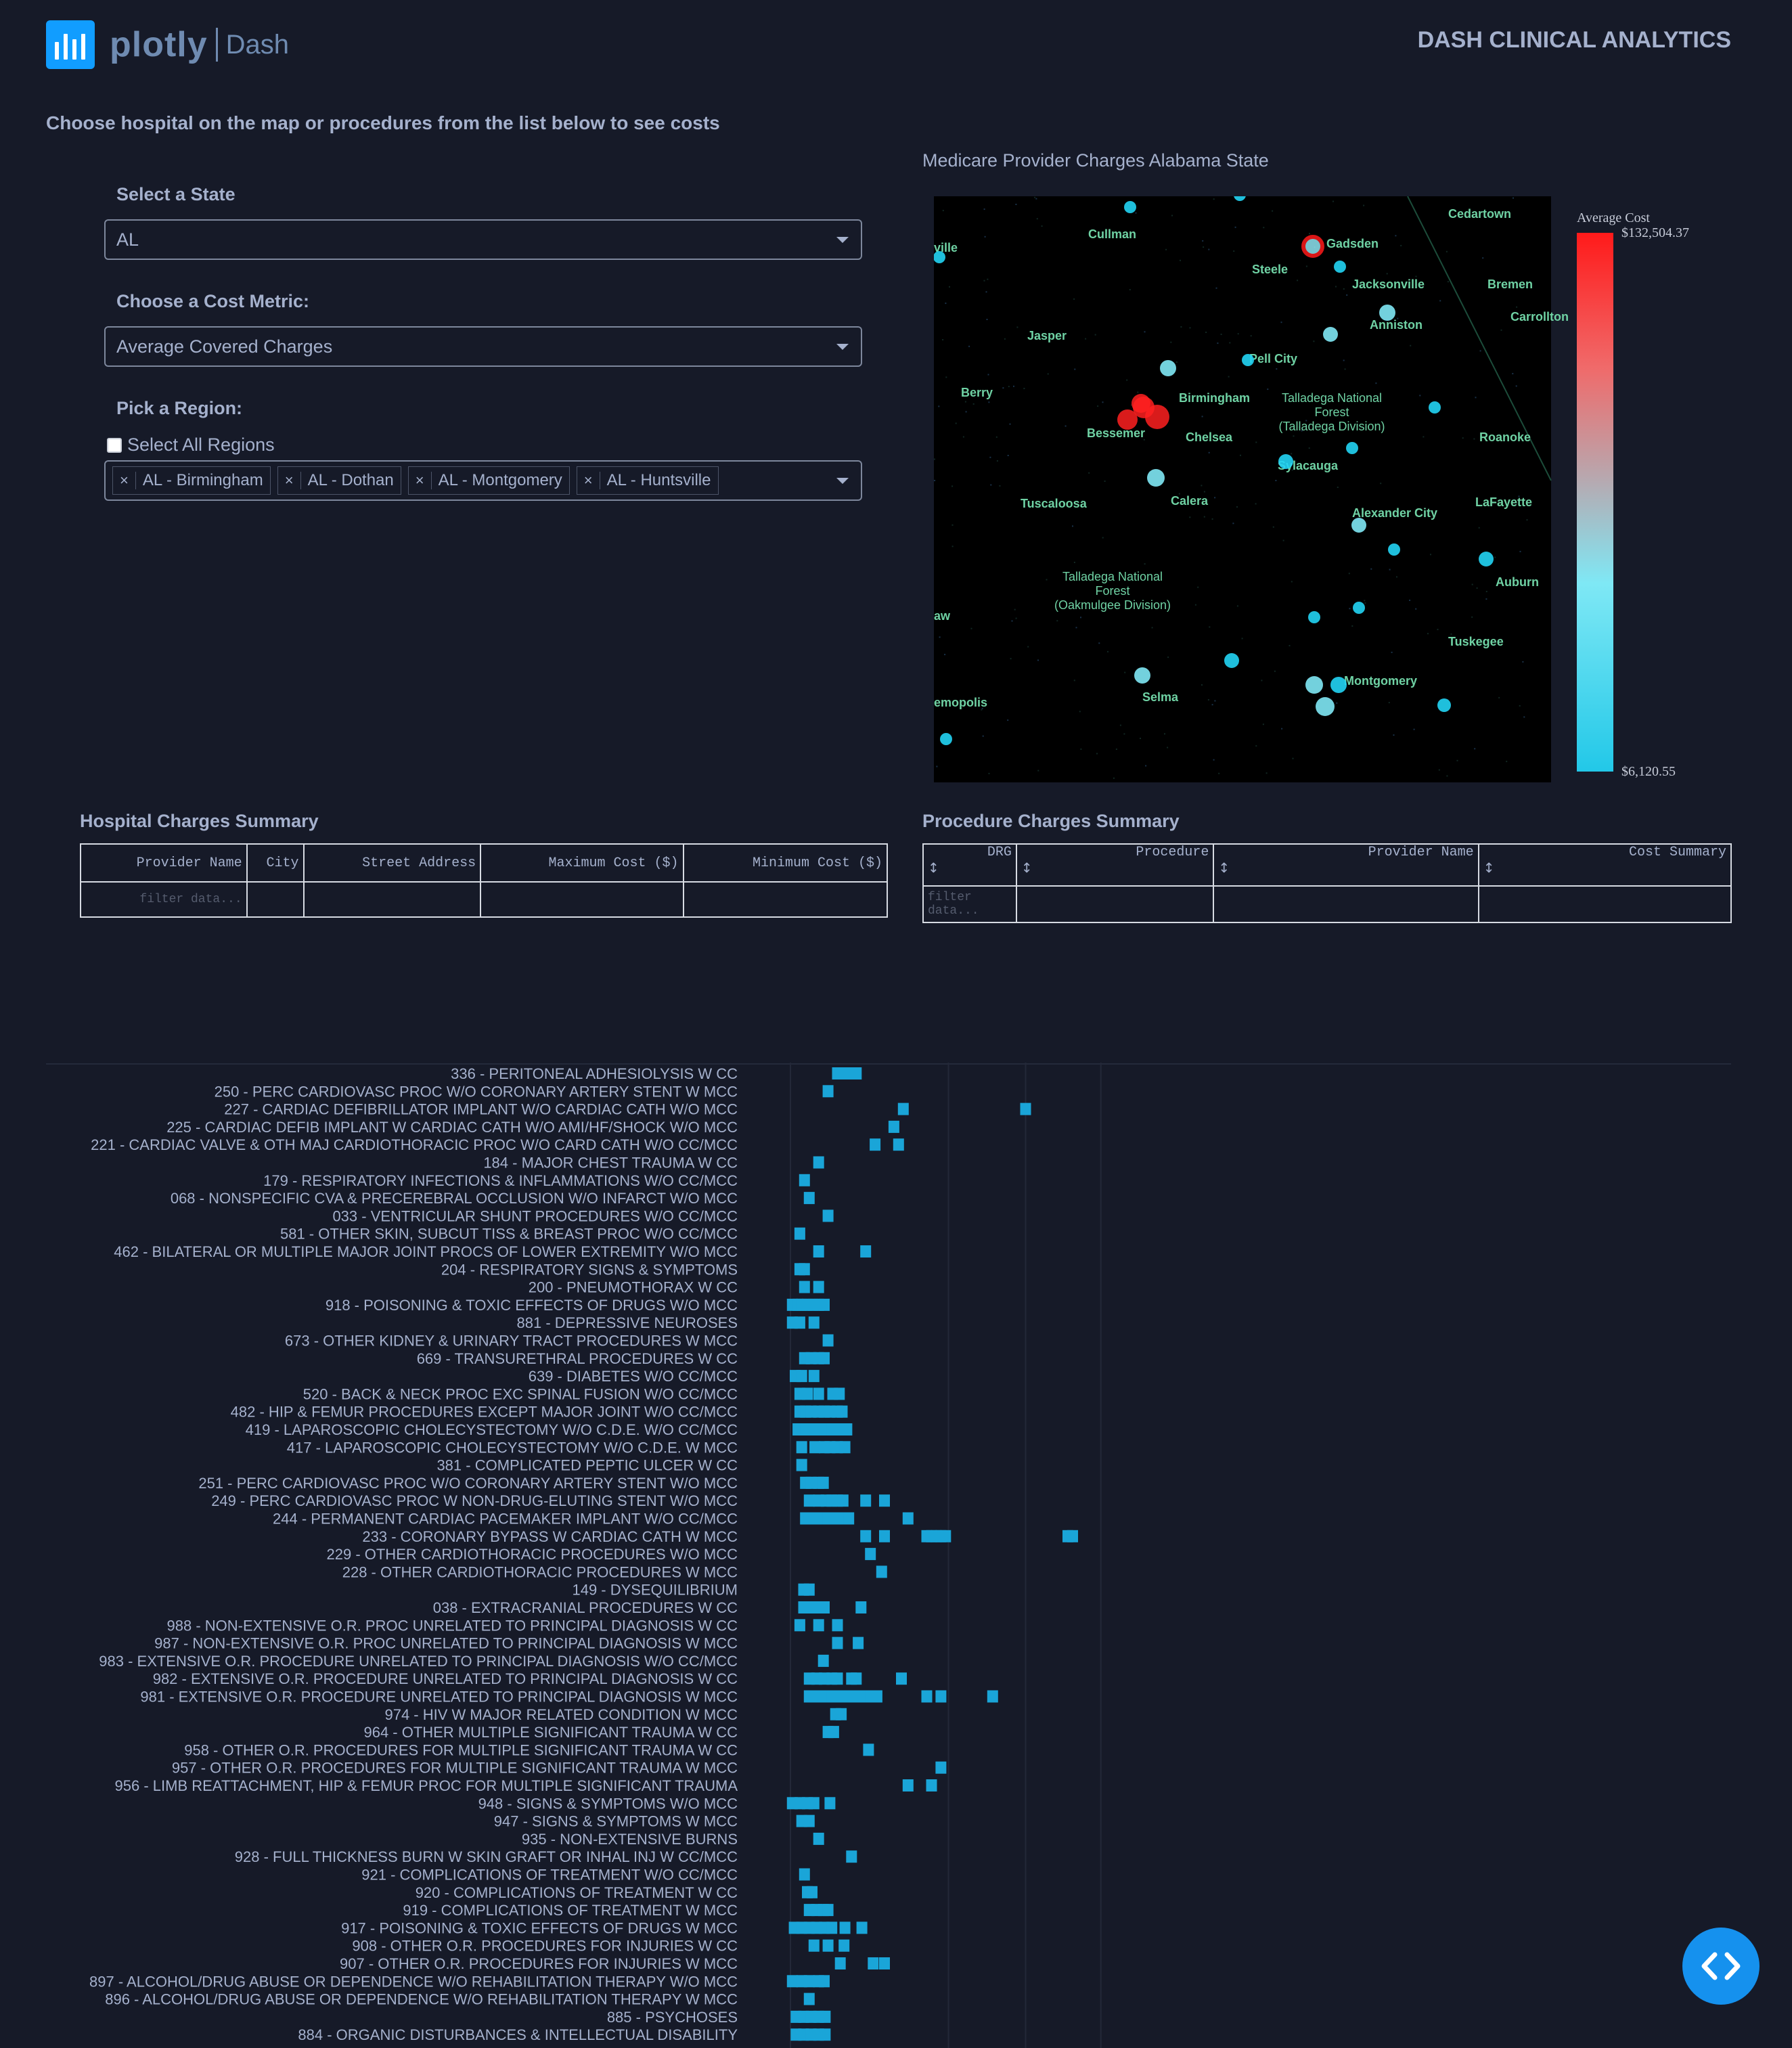  I want to click on col-city: City, so click(275, 863).